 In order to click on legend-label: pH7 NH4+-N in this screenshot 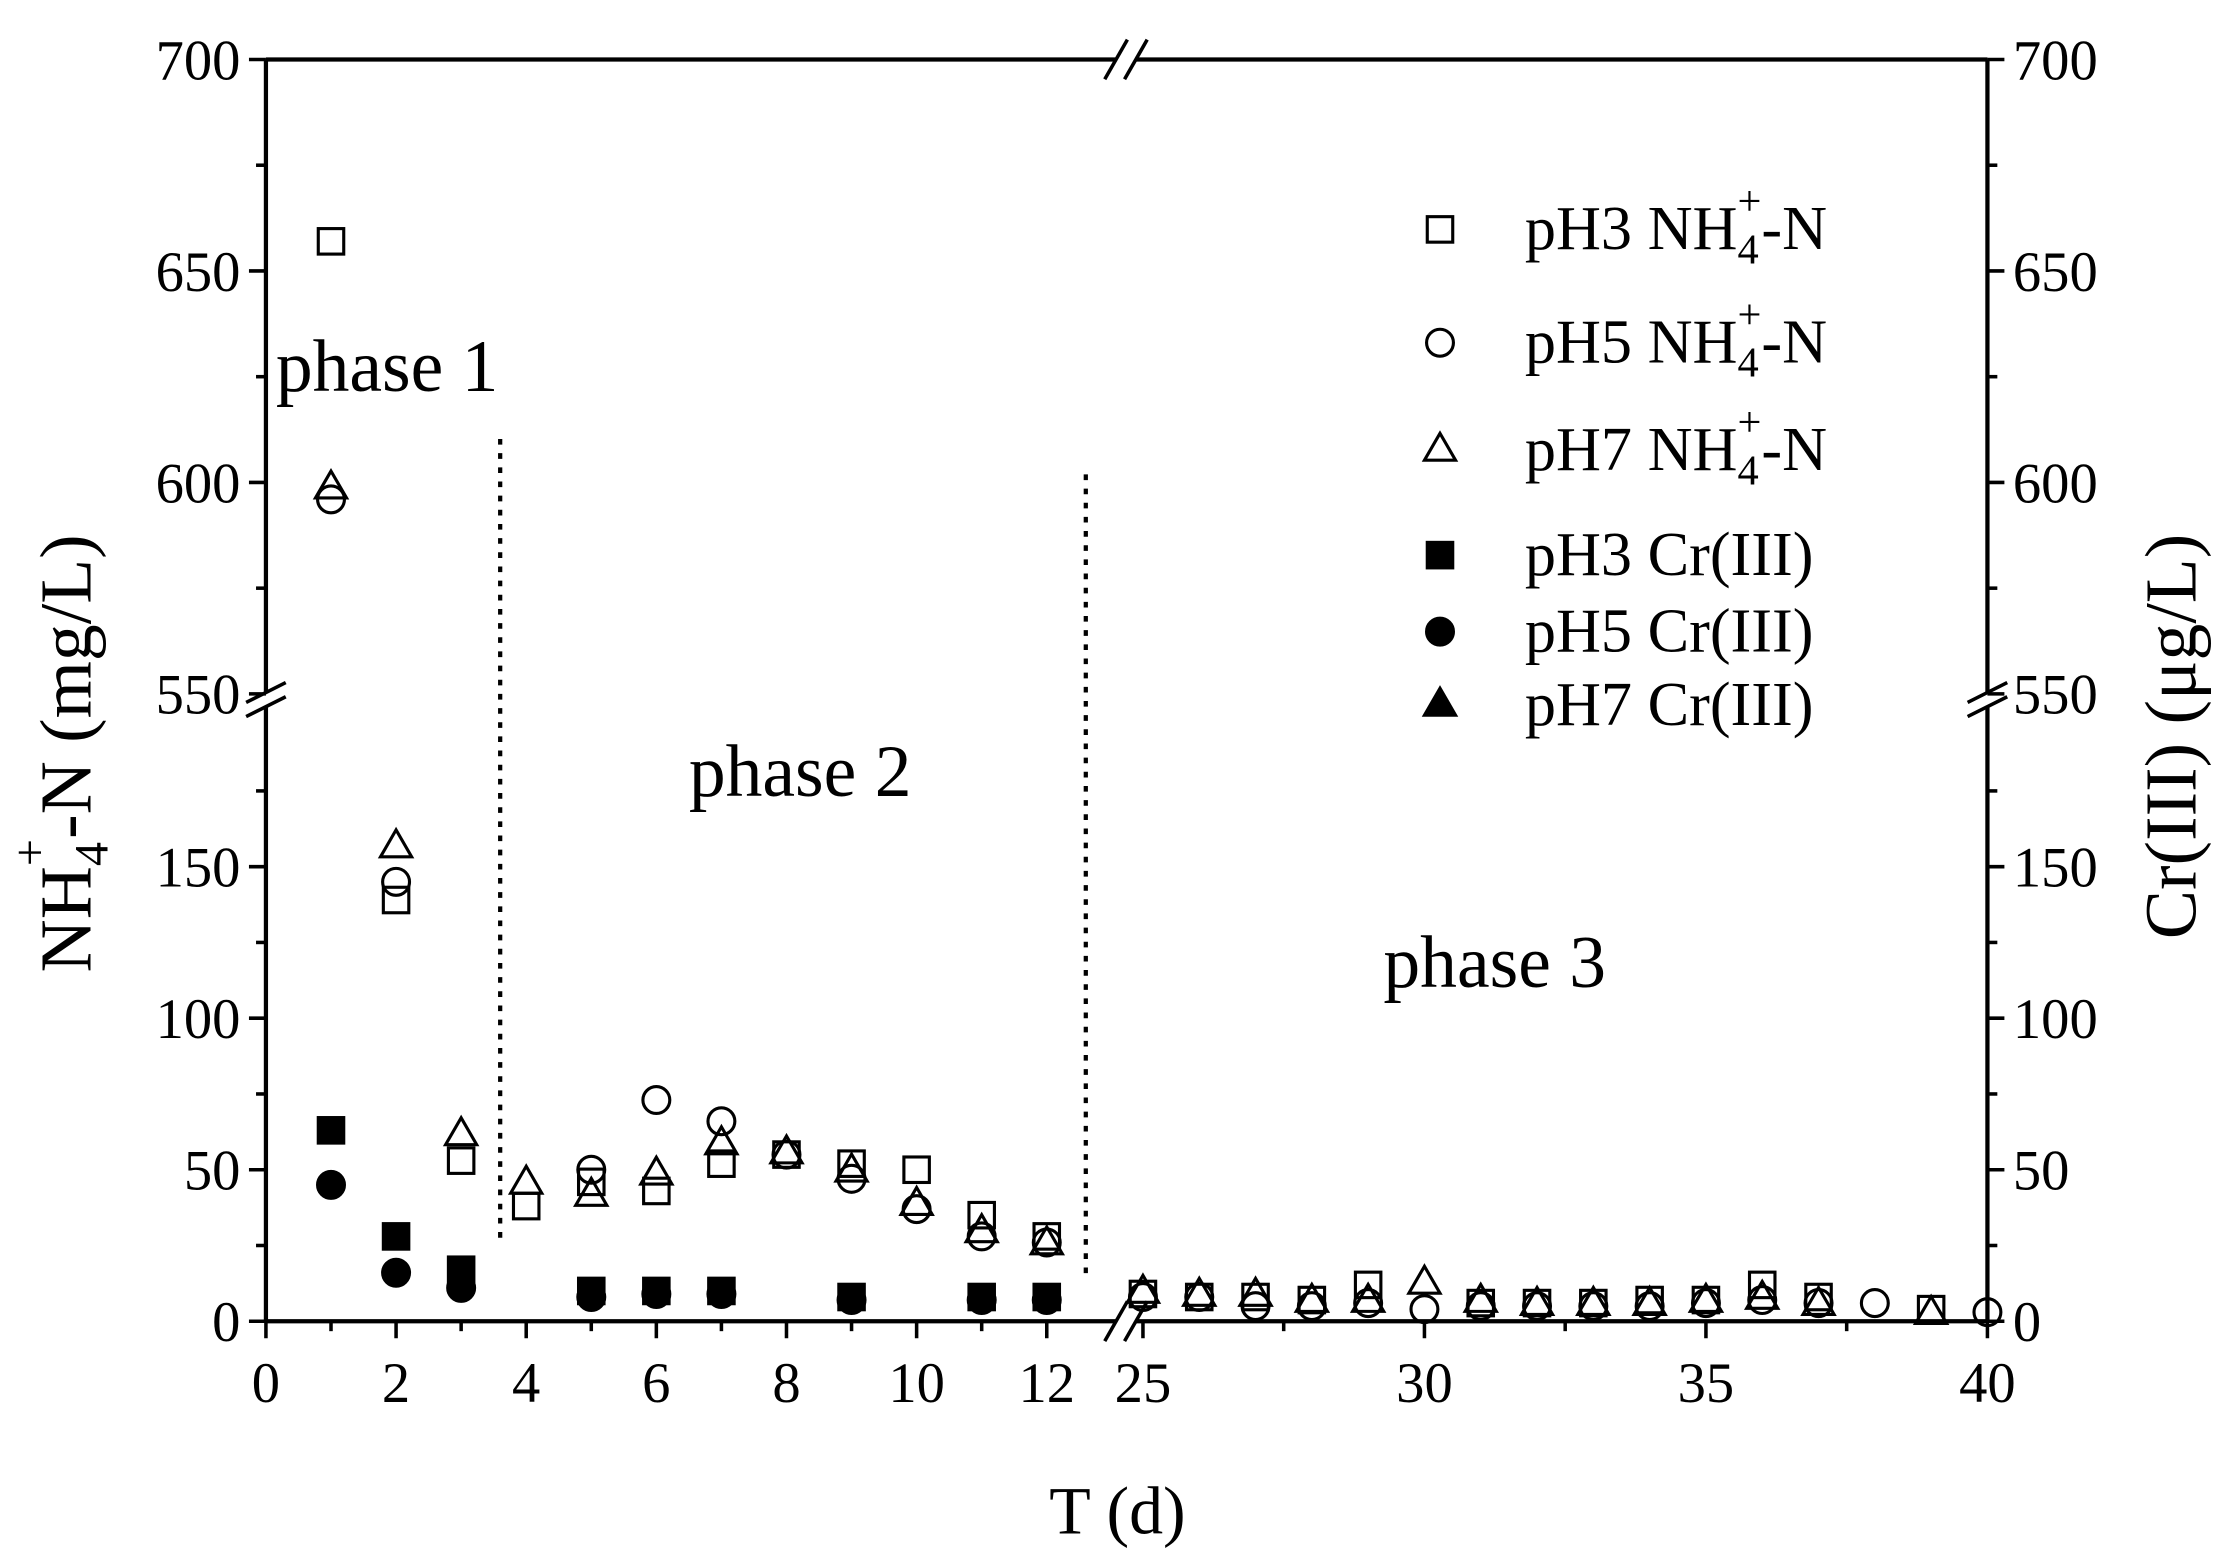, I will do `click(1676, 446)`.